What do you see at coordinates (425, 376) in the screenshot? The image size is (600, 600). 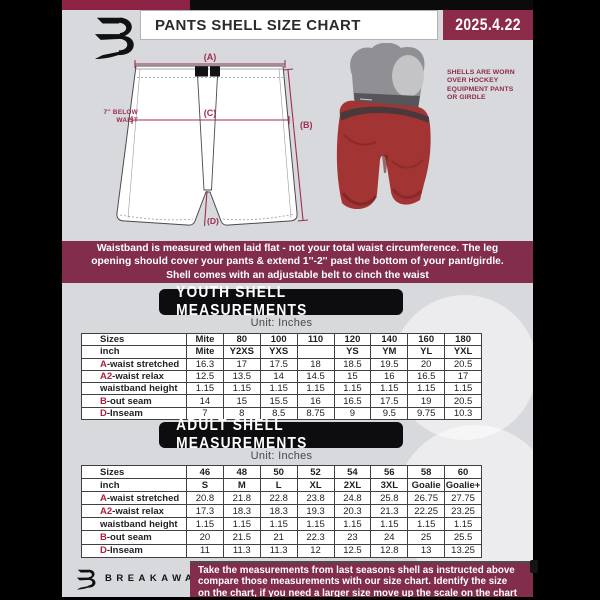 I see `table-cell: 16.5` at bounding box center [425, 376].